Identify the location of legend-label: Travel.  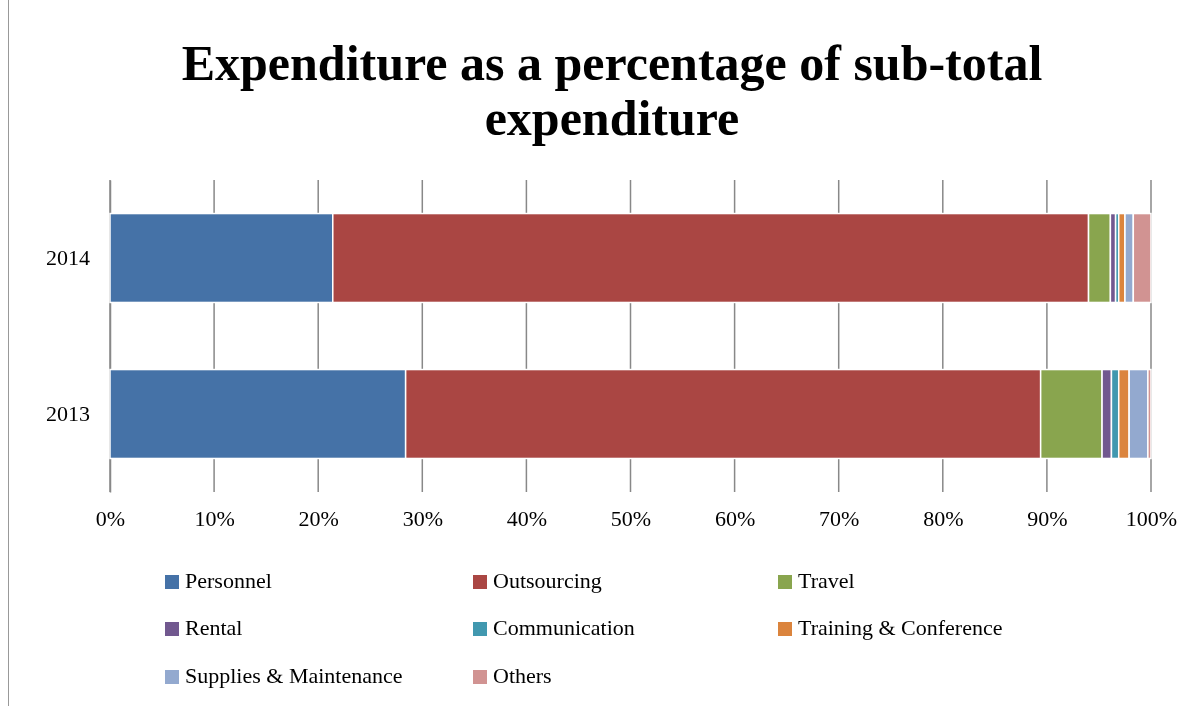
(826, 580).